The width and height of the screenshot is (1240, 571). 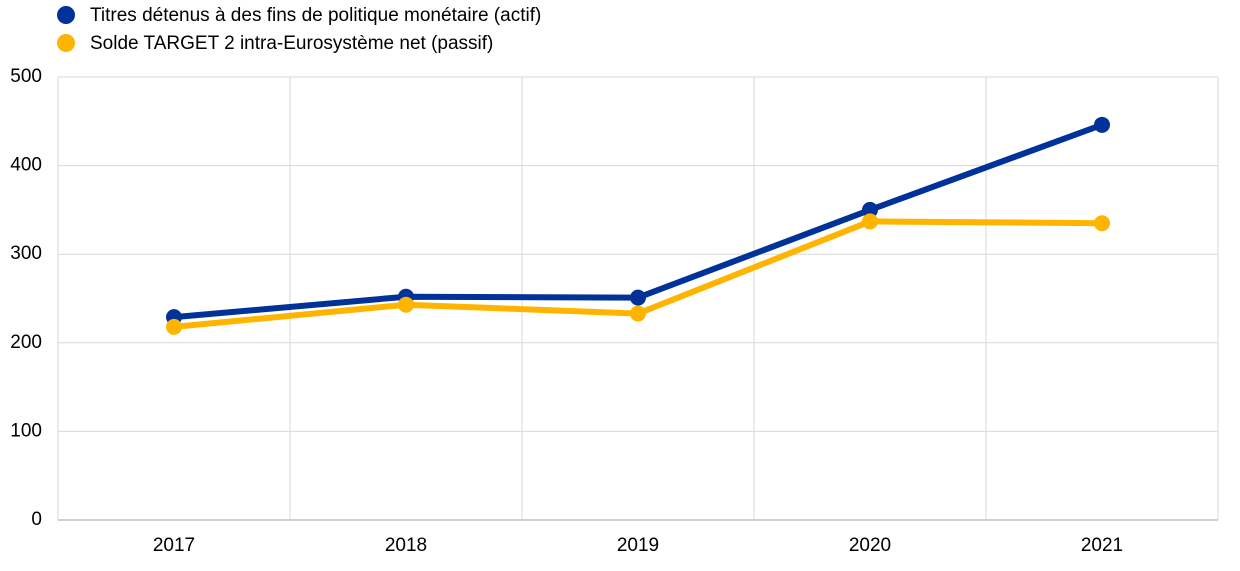 I want to click on x-tick-label: 2018, so click(x=406, y=545).